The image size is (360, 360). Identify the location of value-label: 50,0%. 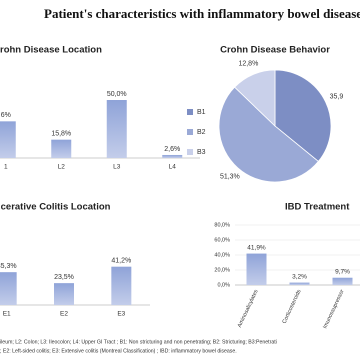
(117, 94).